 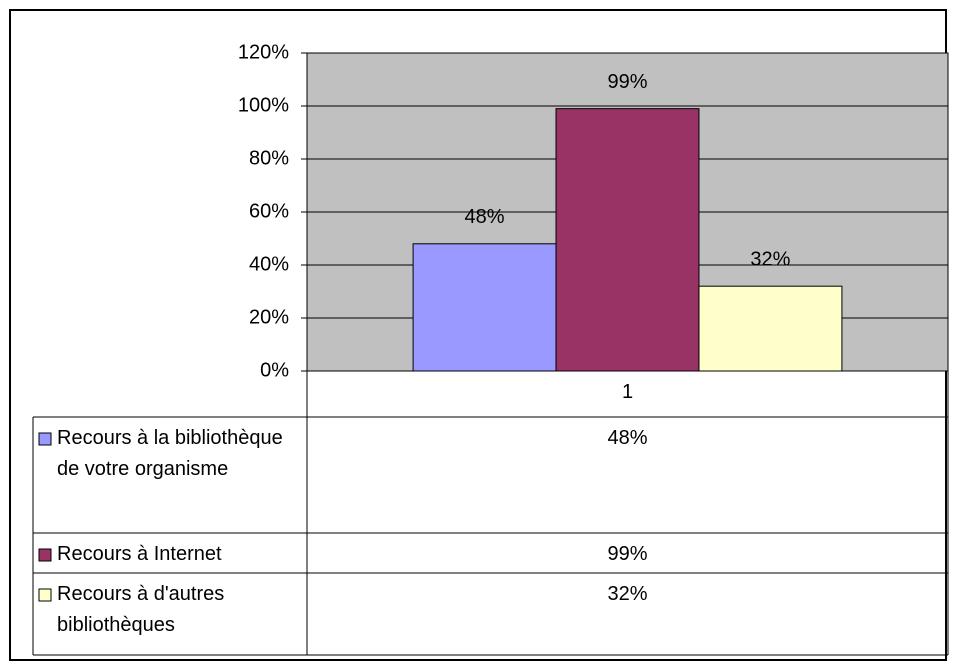 What do you see at coordinates (269, 211) in the screenshot?
I see `y-tick-label: 60%` at bounding box center [269, 211].